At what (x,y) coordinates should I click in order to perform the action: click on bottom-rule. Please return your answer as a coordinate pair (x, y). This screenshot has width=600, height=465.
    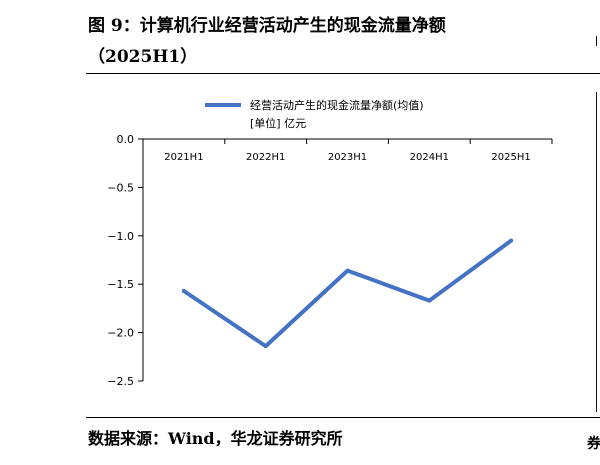
    Looking at the image, I should click on (343, 417).